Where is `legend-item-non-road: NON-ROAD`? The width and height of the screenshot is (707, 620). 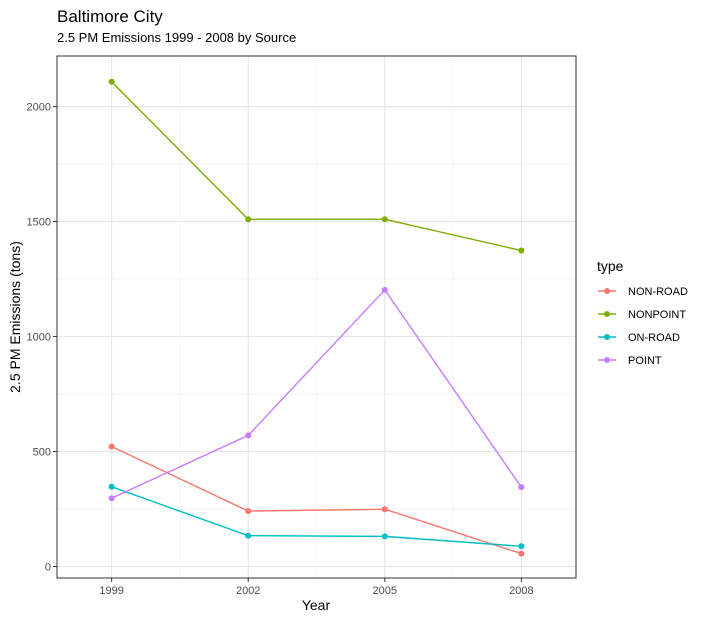 legend-item-non-road: NON-ROAD is located at coordinates (643, 292).